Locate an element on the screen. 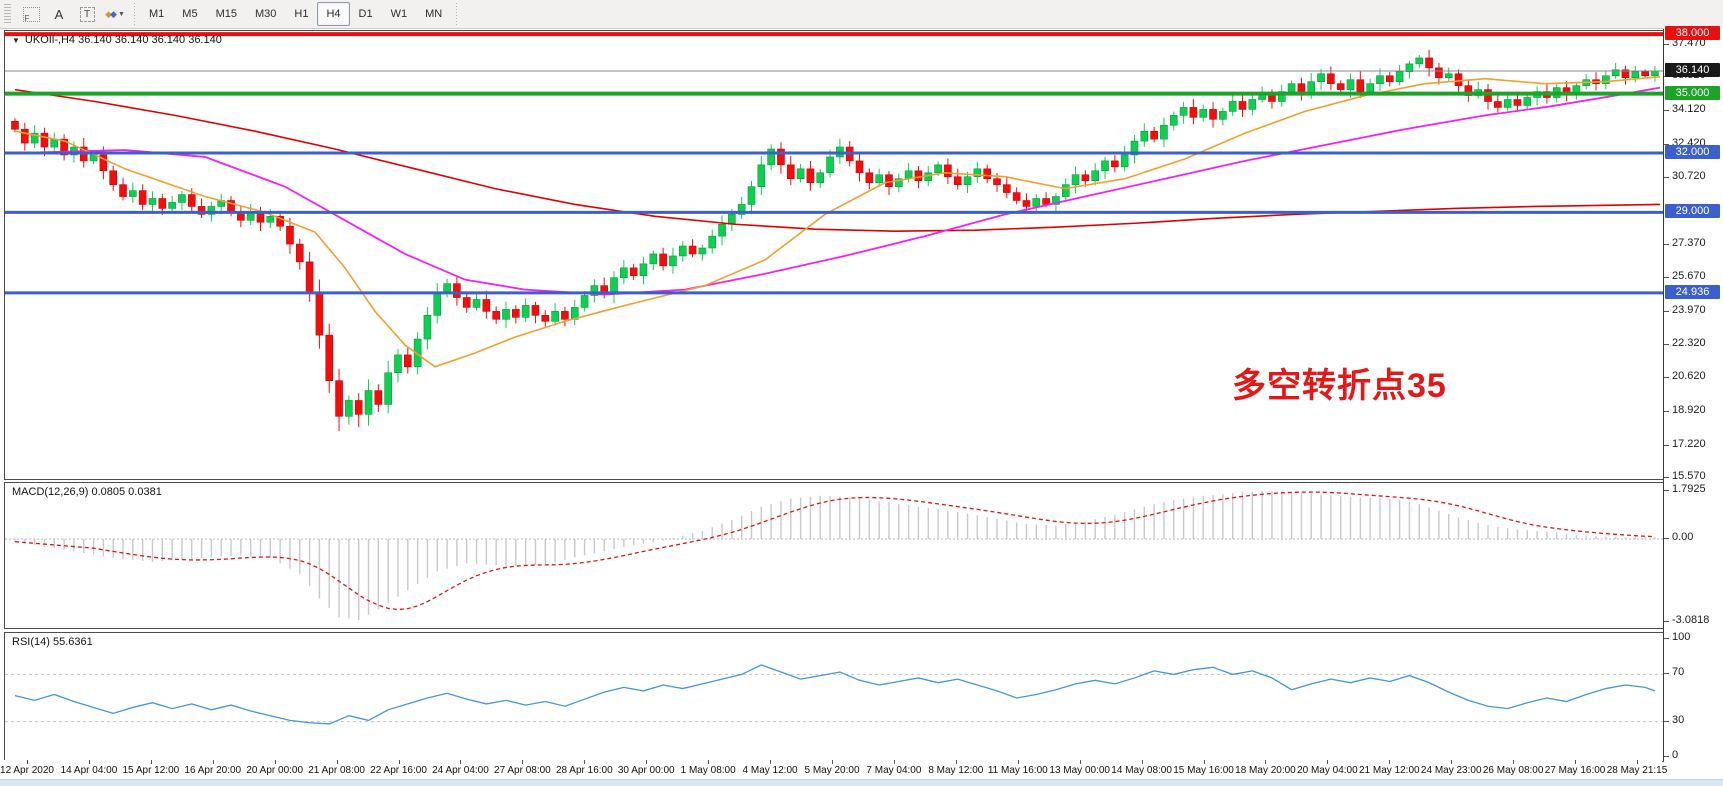 The image size is (1723, 786). time-label: 21 May 12:00 is located at coordinates (1389, 770).